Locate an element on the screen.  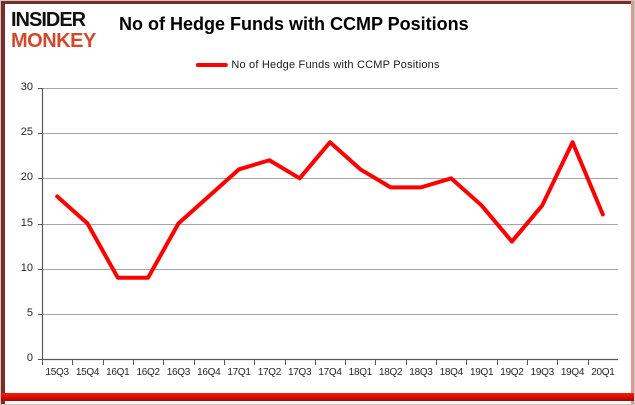
bottom-red-bar is located at coordinates (317, 397).